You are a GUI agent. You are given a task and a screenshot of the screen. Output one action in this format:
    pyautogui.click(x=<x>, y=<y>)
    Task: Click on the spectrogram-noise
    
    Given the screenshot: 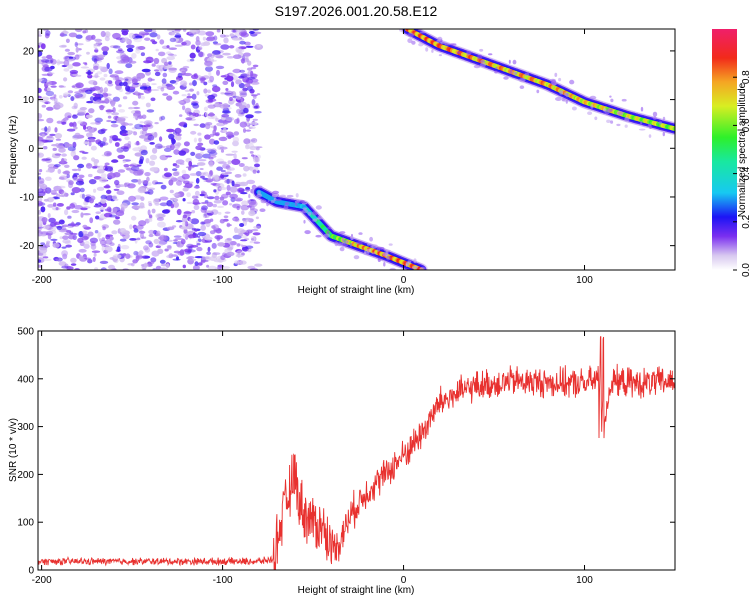 What is the action you would take?
    pyautogui.click(x=151, y=149)
    